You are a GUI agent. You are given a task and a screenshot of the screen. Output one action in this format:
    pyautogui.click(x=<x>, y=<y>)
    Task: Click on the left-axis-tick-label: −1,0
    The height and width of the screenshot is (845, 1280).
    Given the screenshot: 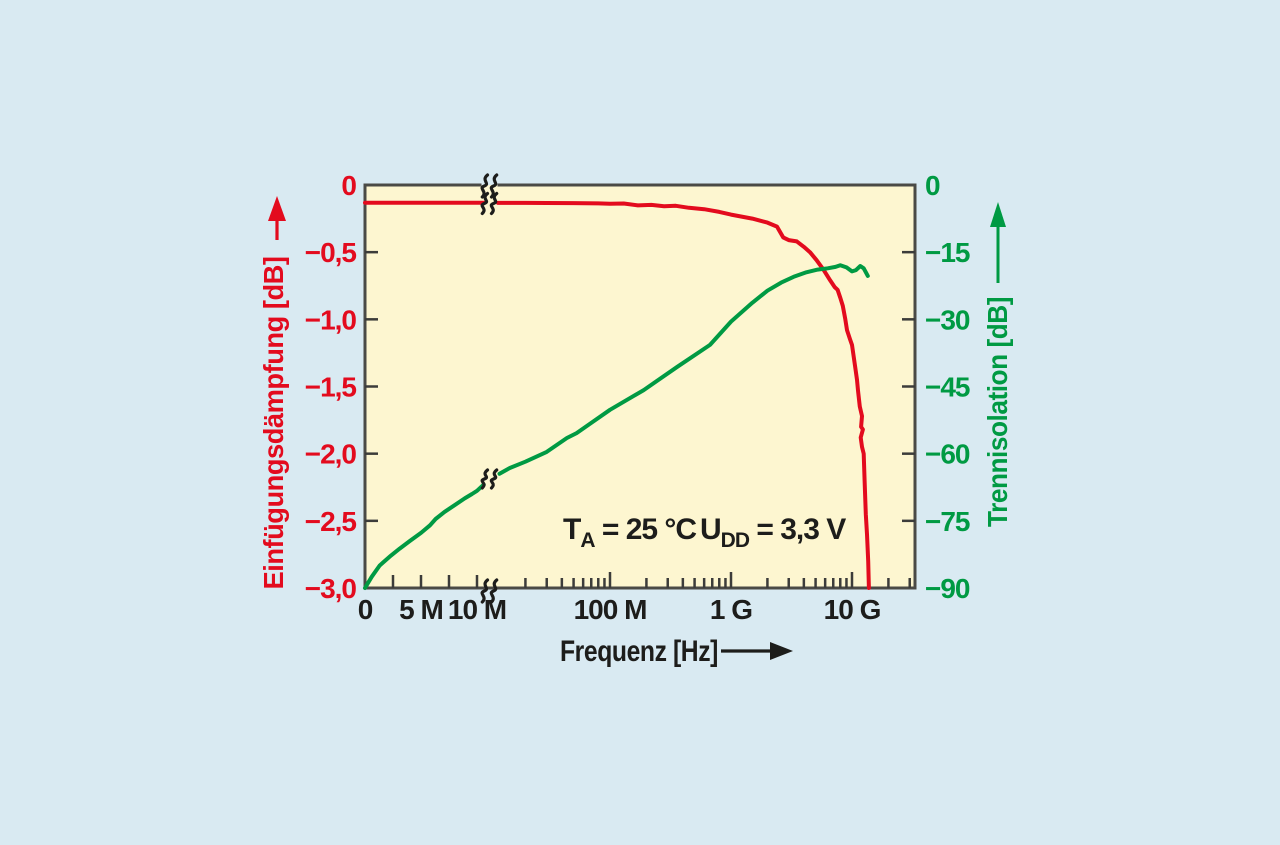 What is the action you would take?
    pyautogui.click(x=331, y=319)
    